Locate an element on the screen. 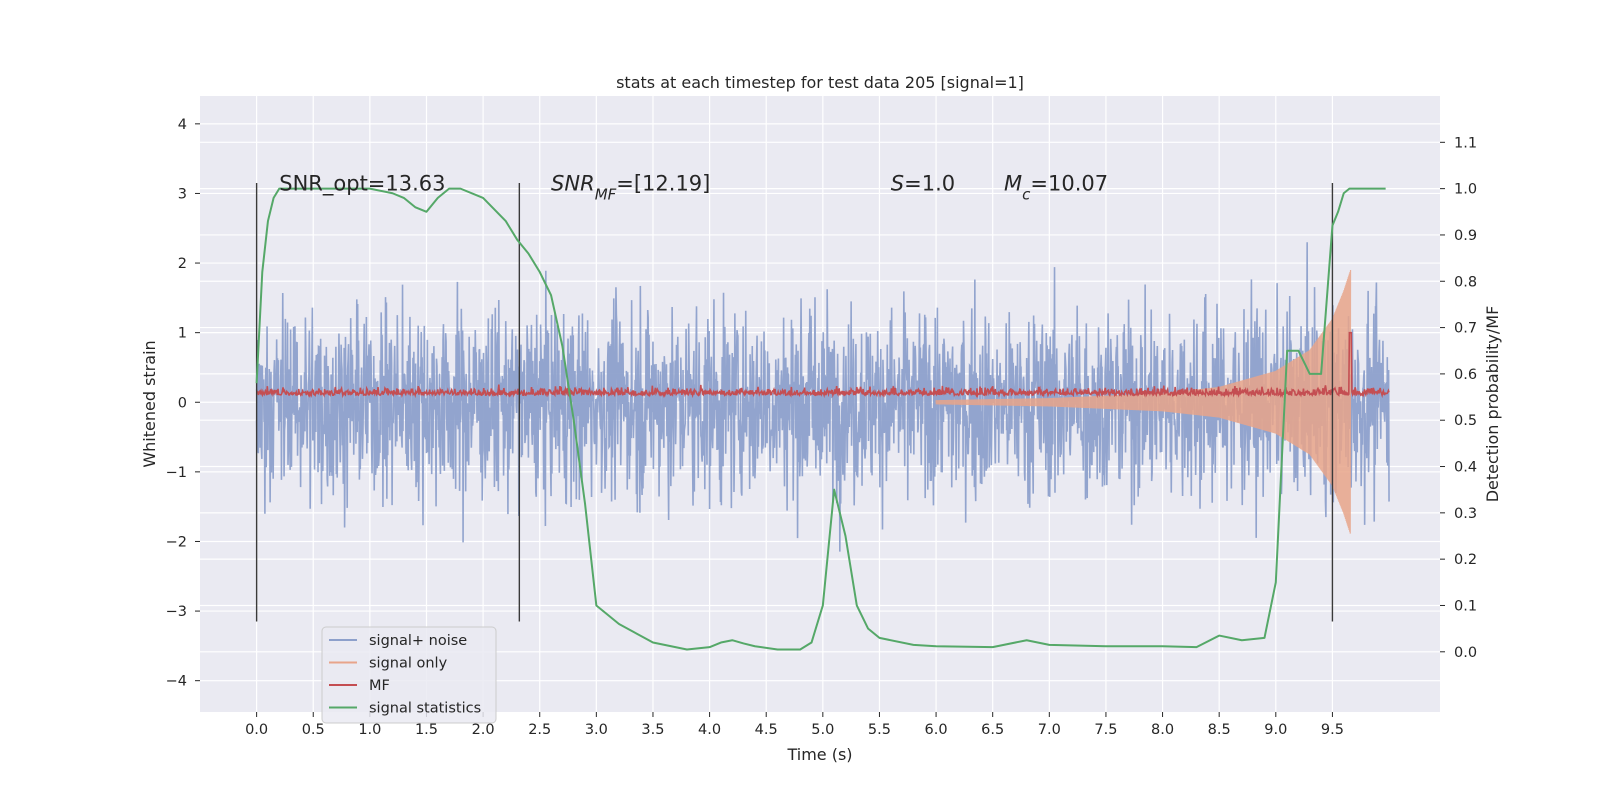 This screenshot has width=1600, height=800. x-tick-label: 2.0 is located at coordinates (483, 730).